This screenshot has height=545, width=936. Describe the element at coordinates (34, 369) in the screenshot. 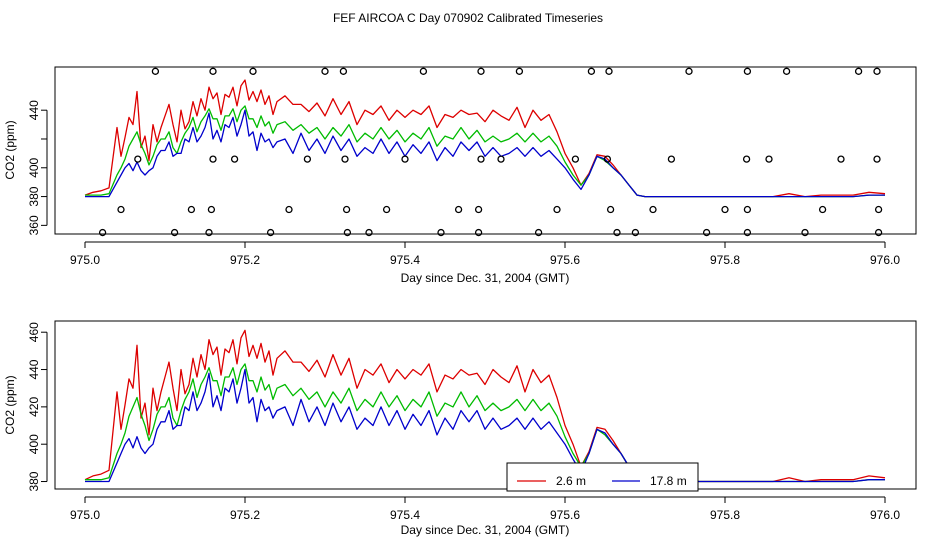

I see `bottom-y-tick-label: 440` at that location.